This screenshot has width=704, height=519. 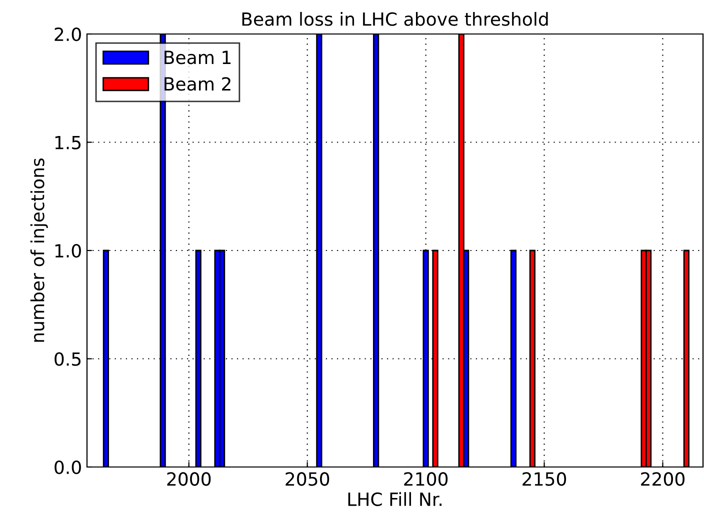 I want to click on y-tick-label: 2.0, so click(x=67, y=34).